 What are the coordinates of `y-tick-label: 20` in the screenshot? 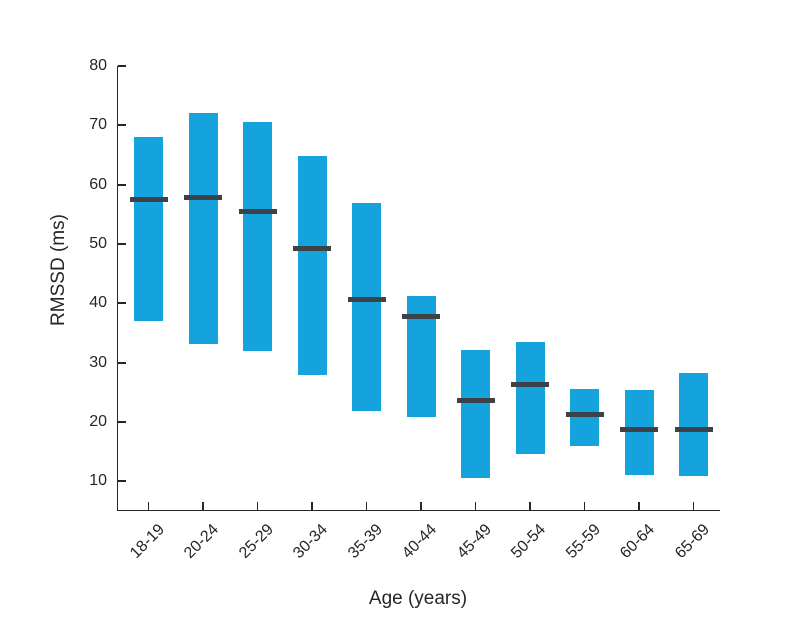 It's located at (98, 421).